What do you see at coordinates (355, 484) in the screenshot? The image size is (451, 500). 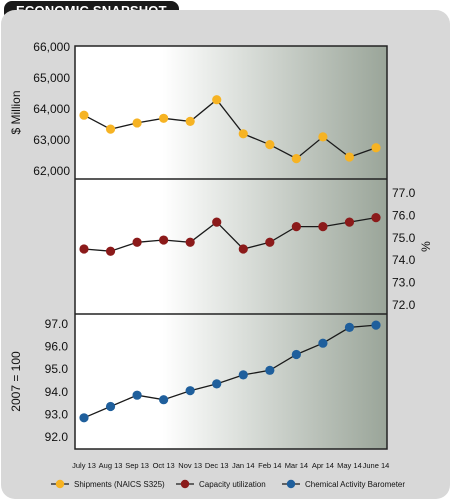 I see `legend-label: Chemical Activity Barometer` at bounding box center [355, 484].